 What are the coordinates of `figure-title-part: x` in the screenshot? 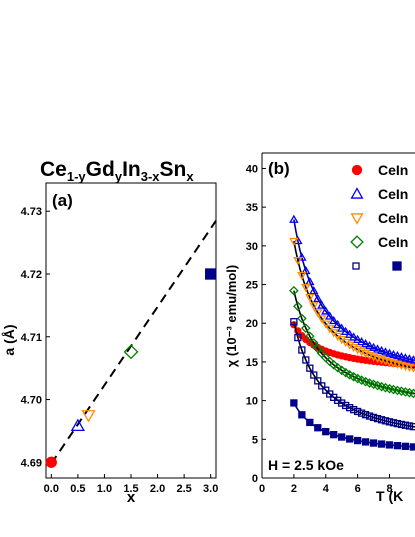 It's located at (190, 176).